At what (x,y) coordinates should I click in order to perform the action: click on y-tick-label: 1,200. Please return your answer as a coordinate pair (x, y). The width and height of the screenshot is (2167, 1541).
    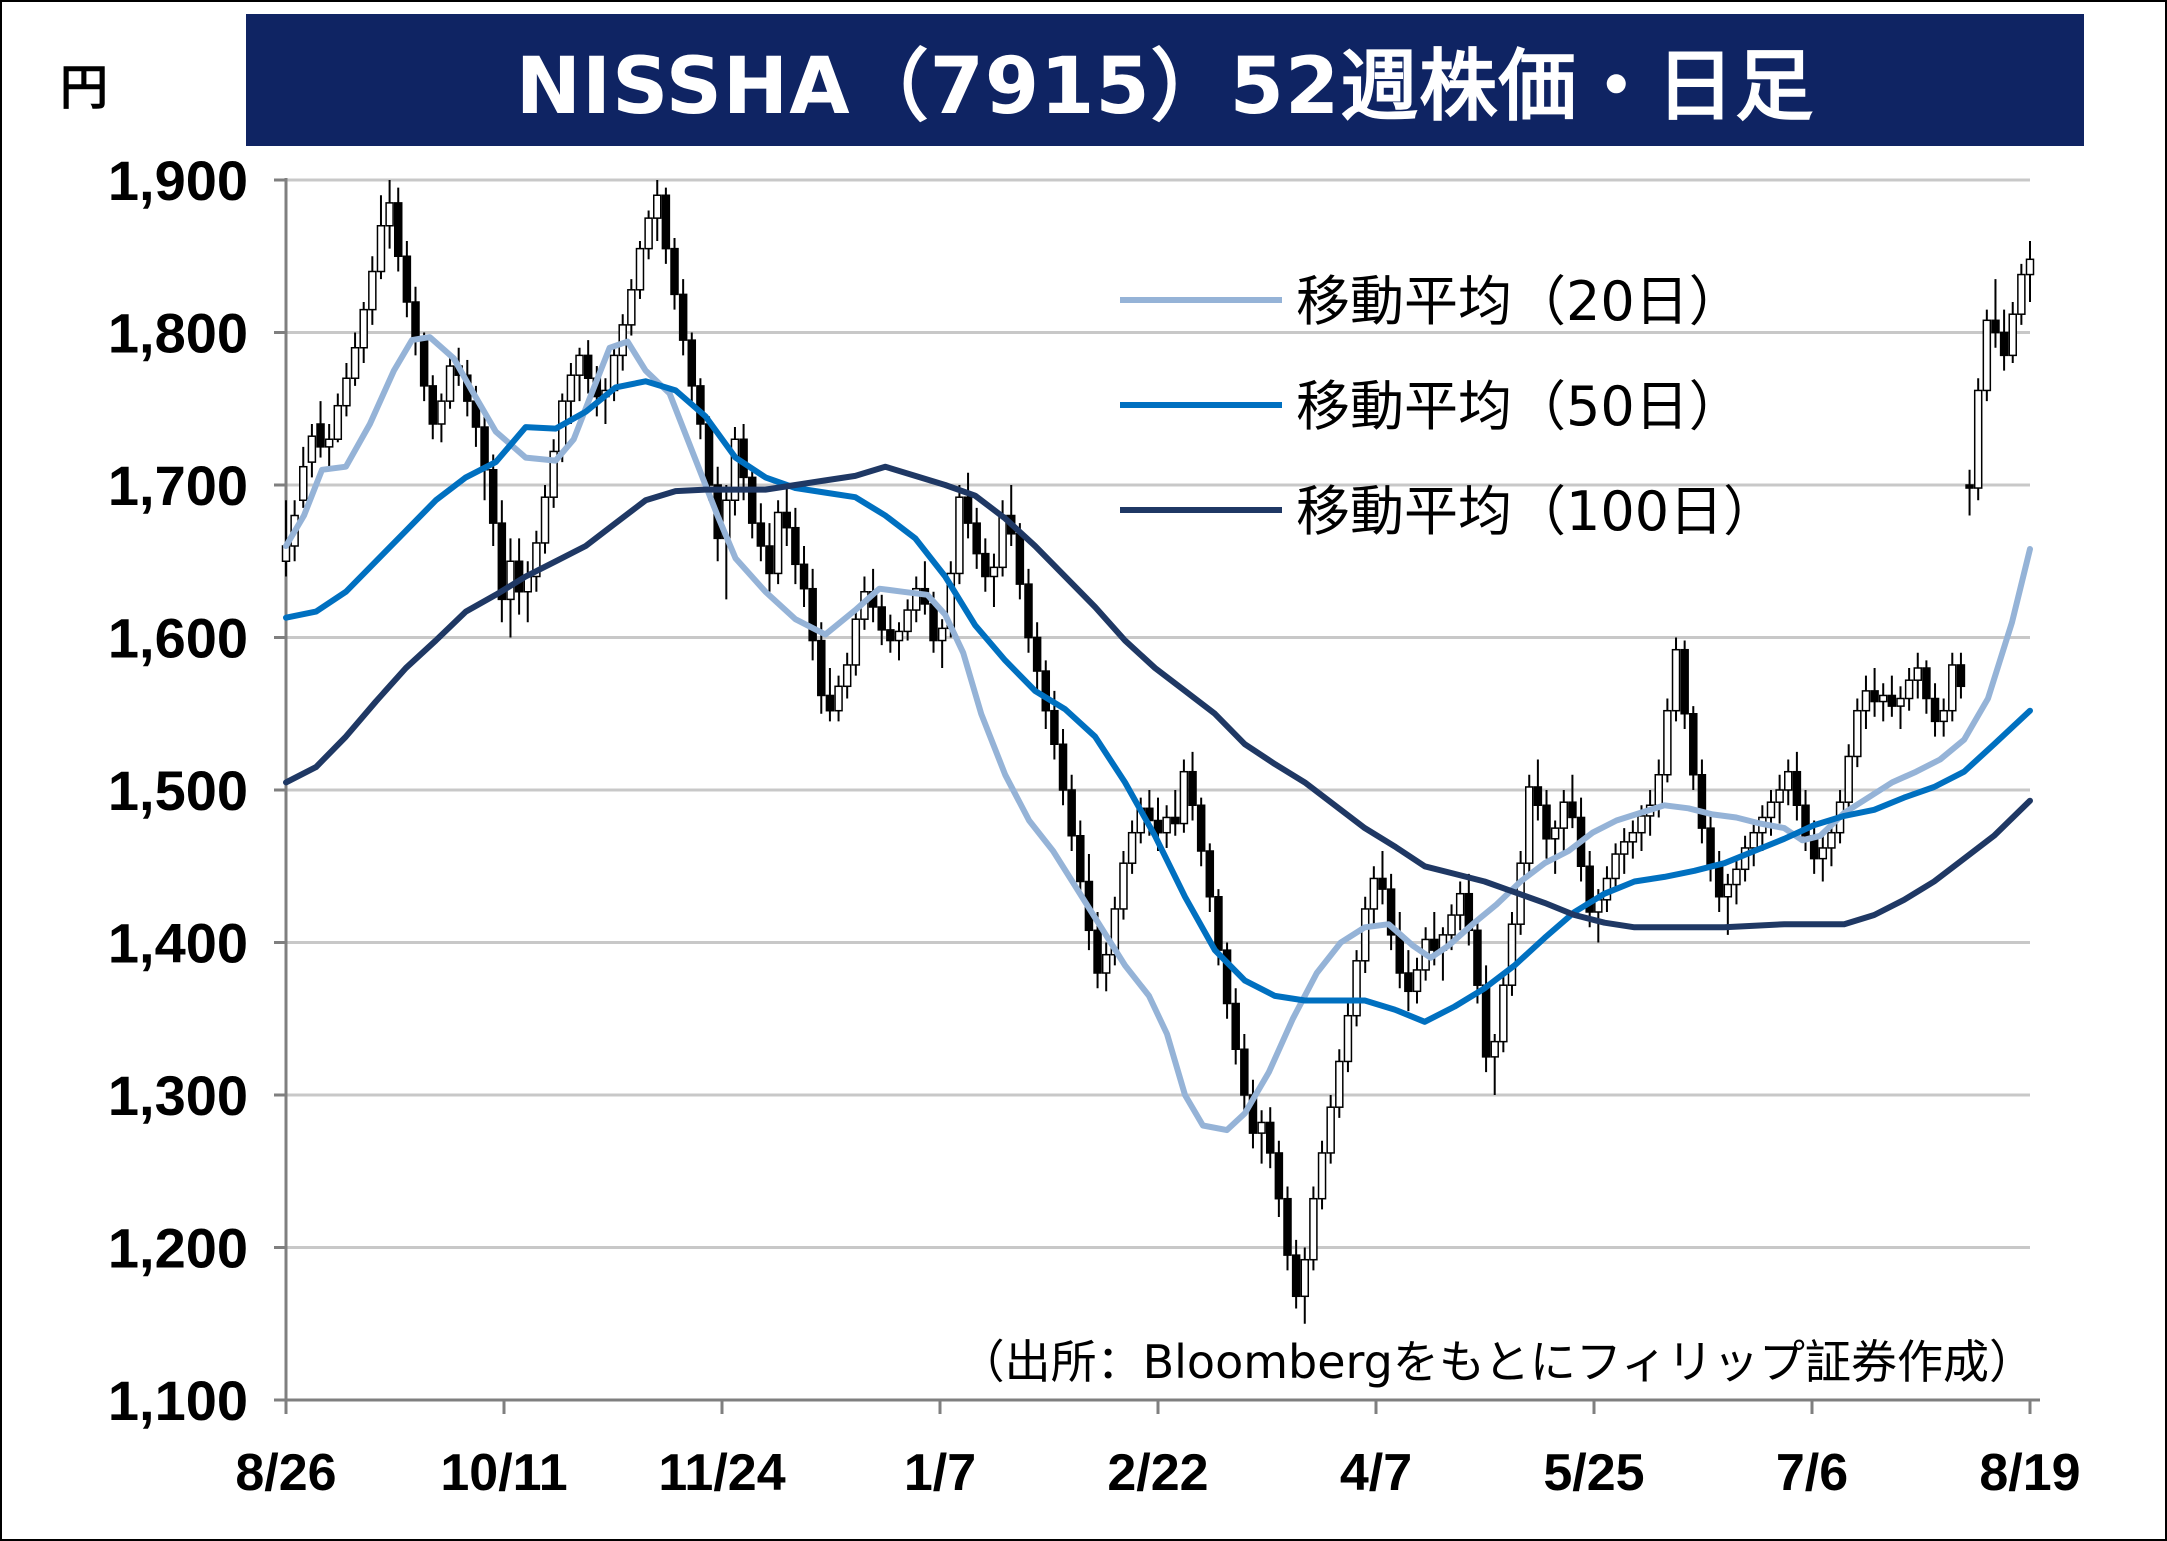
    Looking at the image, I should click on (178, 1248).